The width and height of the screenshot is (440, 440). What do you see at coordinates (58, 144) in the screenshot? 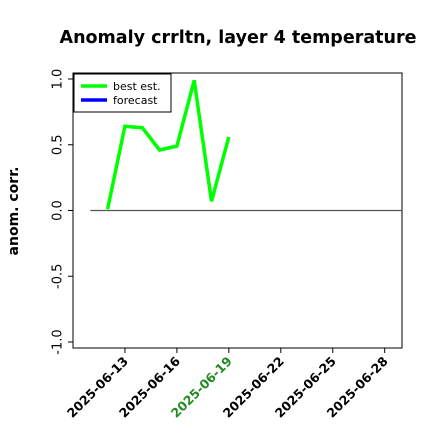
I see `y-tick-label: 0.5` at bounding box center [58, 144].